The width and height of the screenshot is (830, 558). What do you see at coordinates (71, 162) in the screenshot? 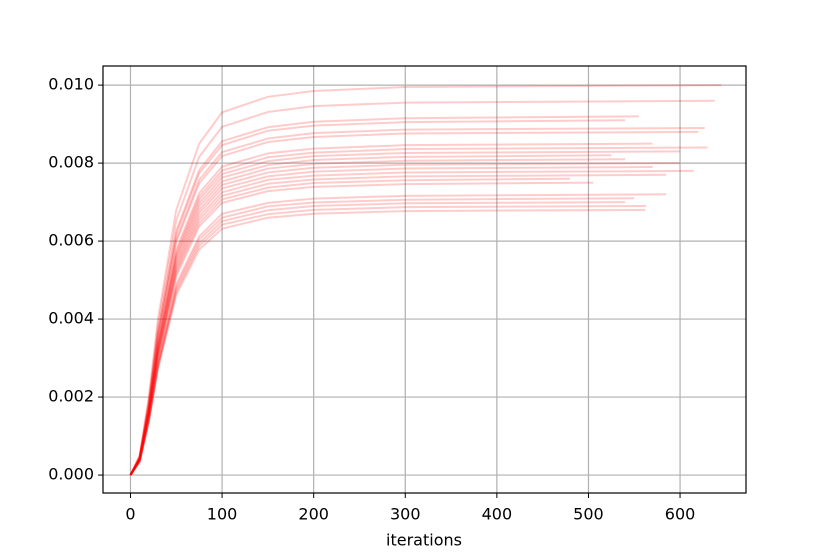
I see `y-tick-label: 0.008` at bounding box center [71, 162].